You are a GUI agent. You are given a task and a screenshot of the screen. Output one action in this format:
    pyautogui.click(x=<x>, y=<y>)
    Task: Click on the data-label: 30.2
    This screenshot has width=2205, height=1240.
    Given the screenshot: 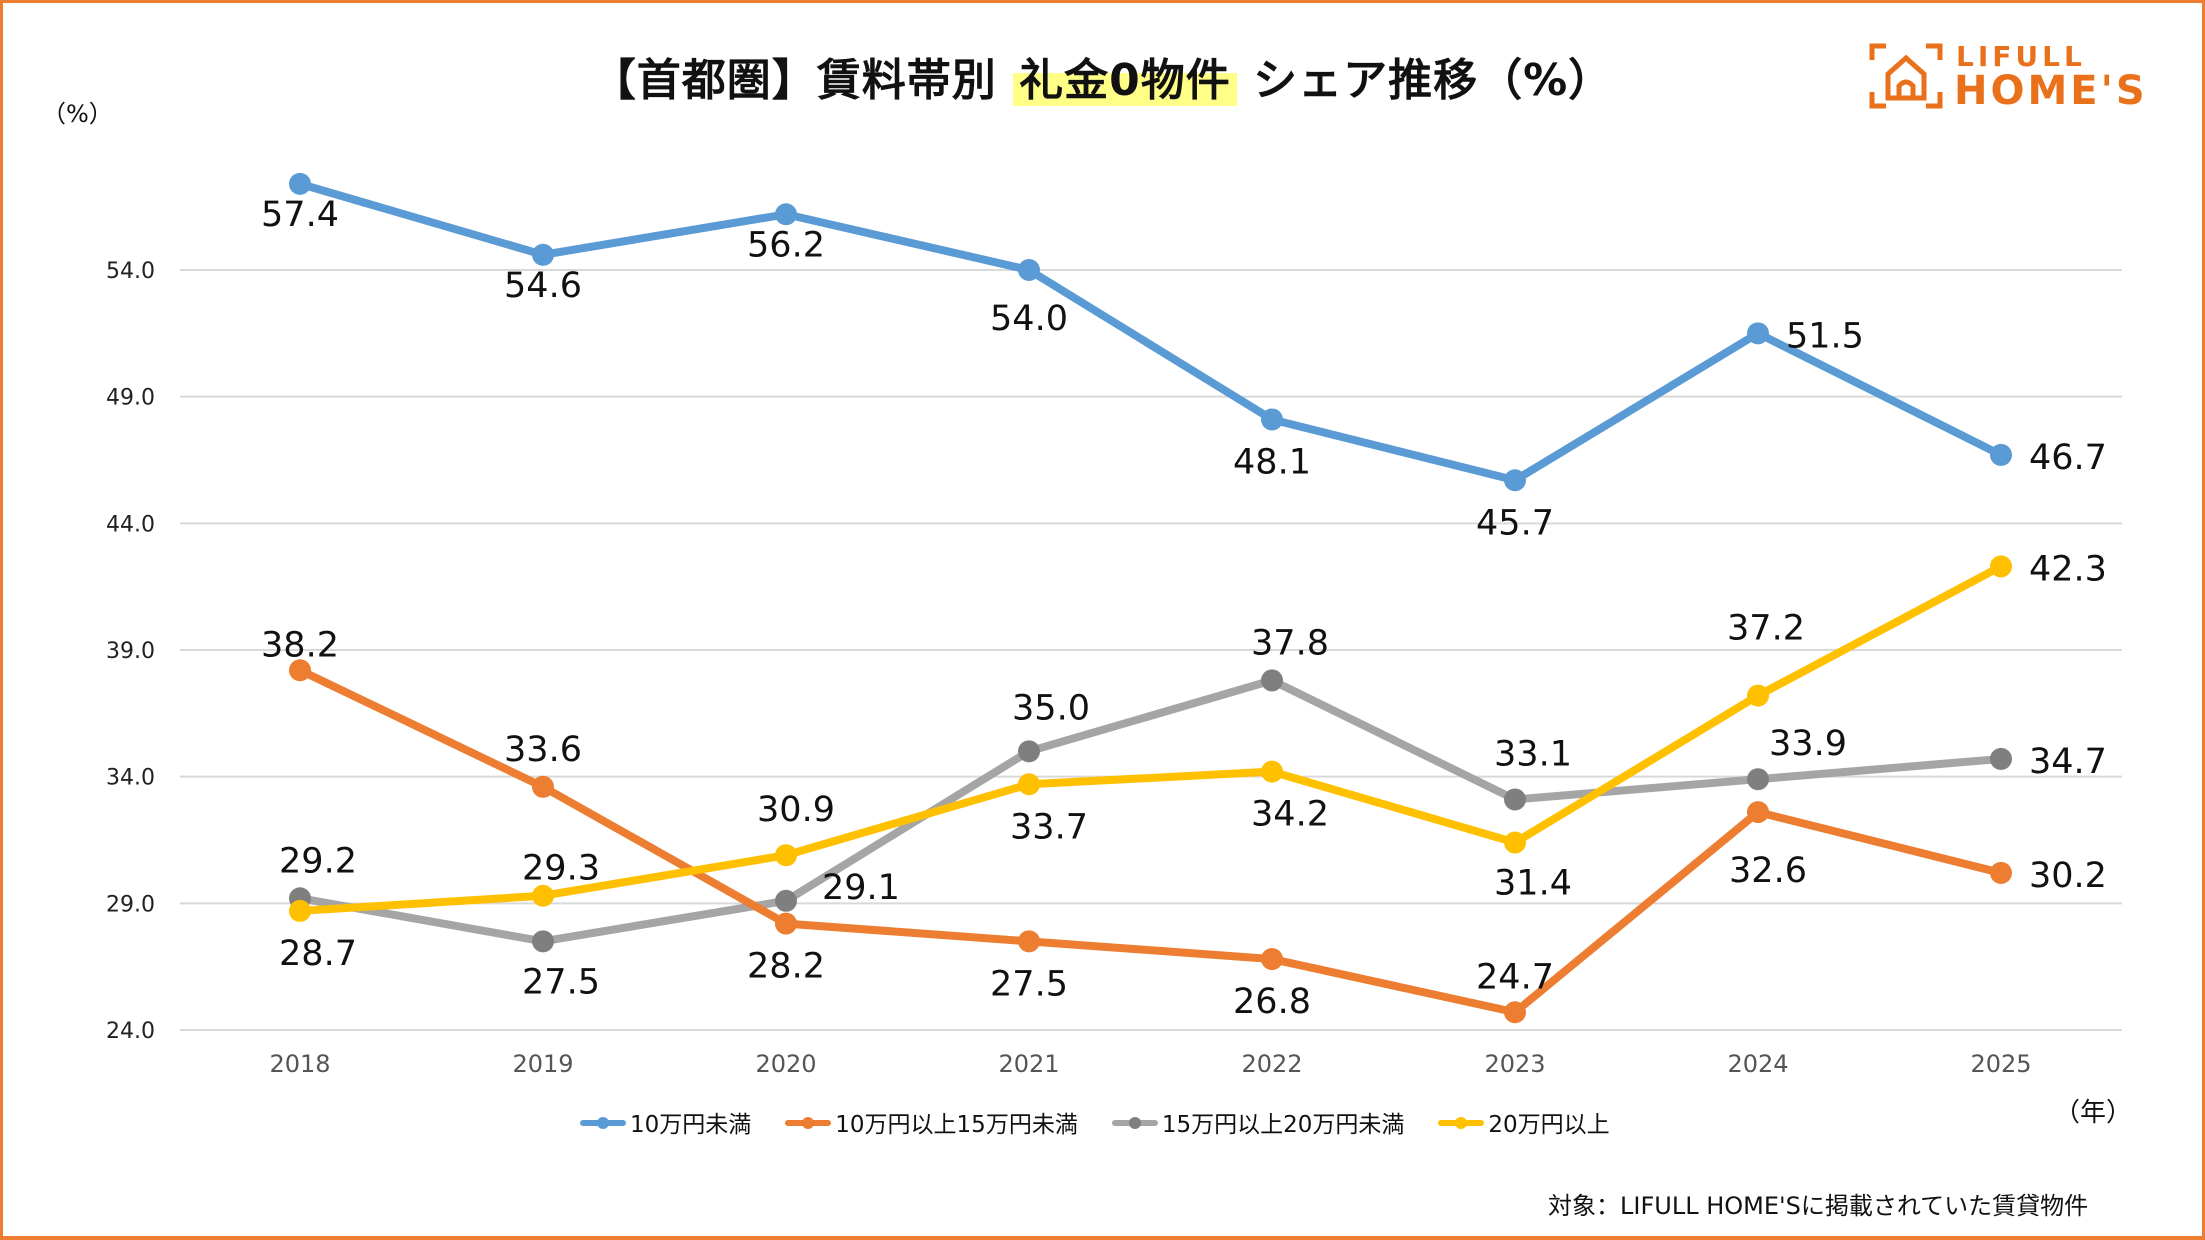 What is the action you would take?
    pyautogui.click(x=2068, y=876)
    